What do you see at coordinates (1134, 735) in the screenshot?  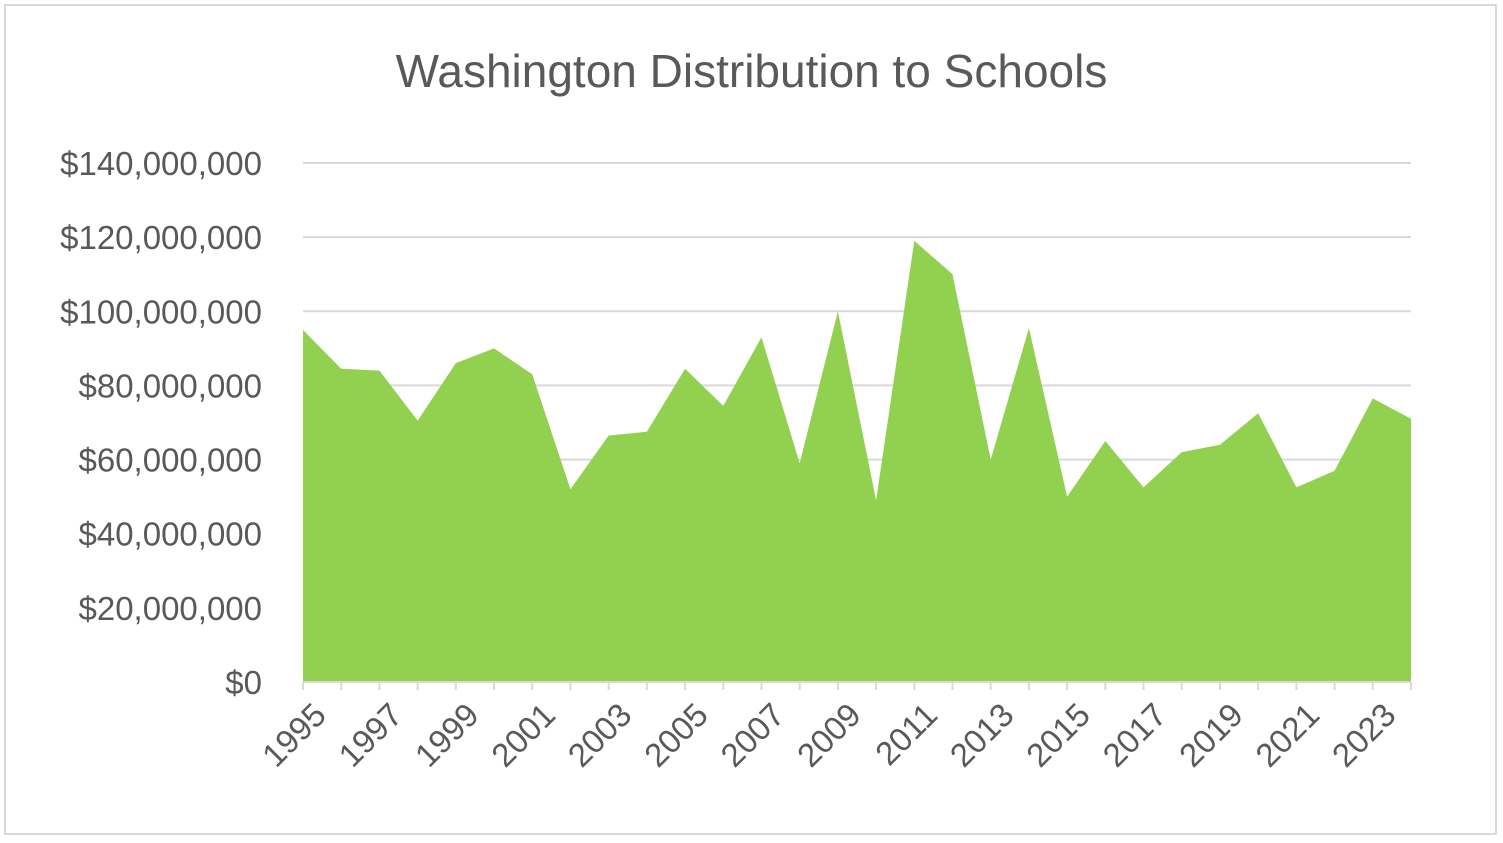 I see `x-tick-label: 2017` at bounding box center [1134, 735].